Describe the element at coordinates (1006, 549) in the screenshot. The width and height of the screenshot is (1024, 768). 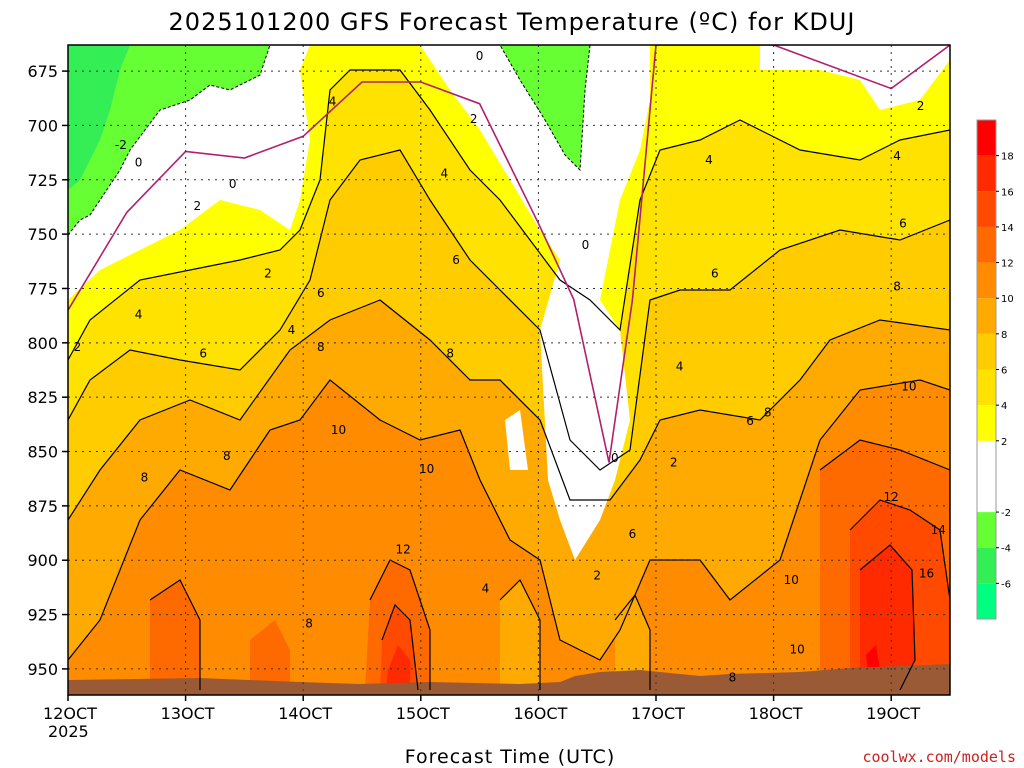
I see `colorbar-tick-label: -4` at that location.